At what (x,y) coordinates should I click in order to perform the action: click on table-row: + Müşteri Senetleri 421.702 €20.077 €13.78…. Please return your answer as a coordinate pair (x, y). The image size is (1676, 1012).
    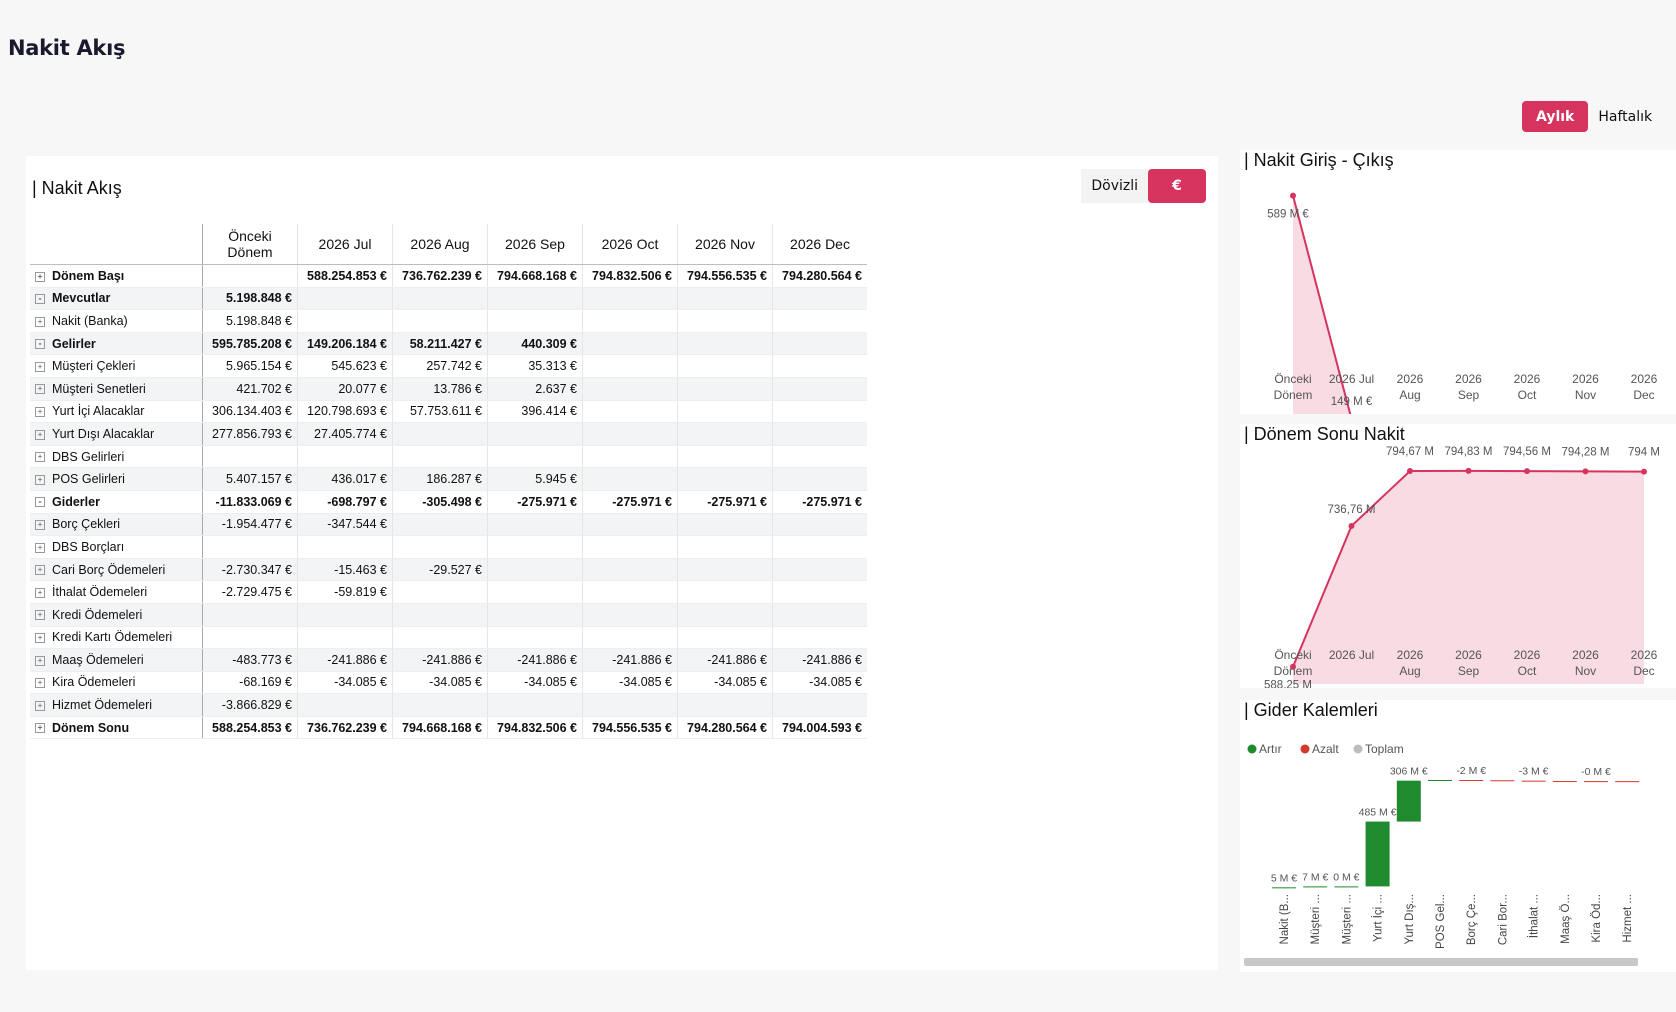
    Looking at the image, I should click on (448, 389).